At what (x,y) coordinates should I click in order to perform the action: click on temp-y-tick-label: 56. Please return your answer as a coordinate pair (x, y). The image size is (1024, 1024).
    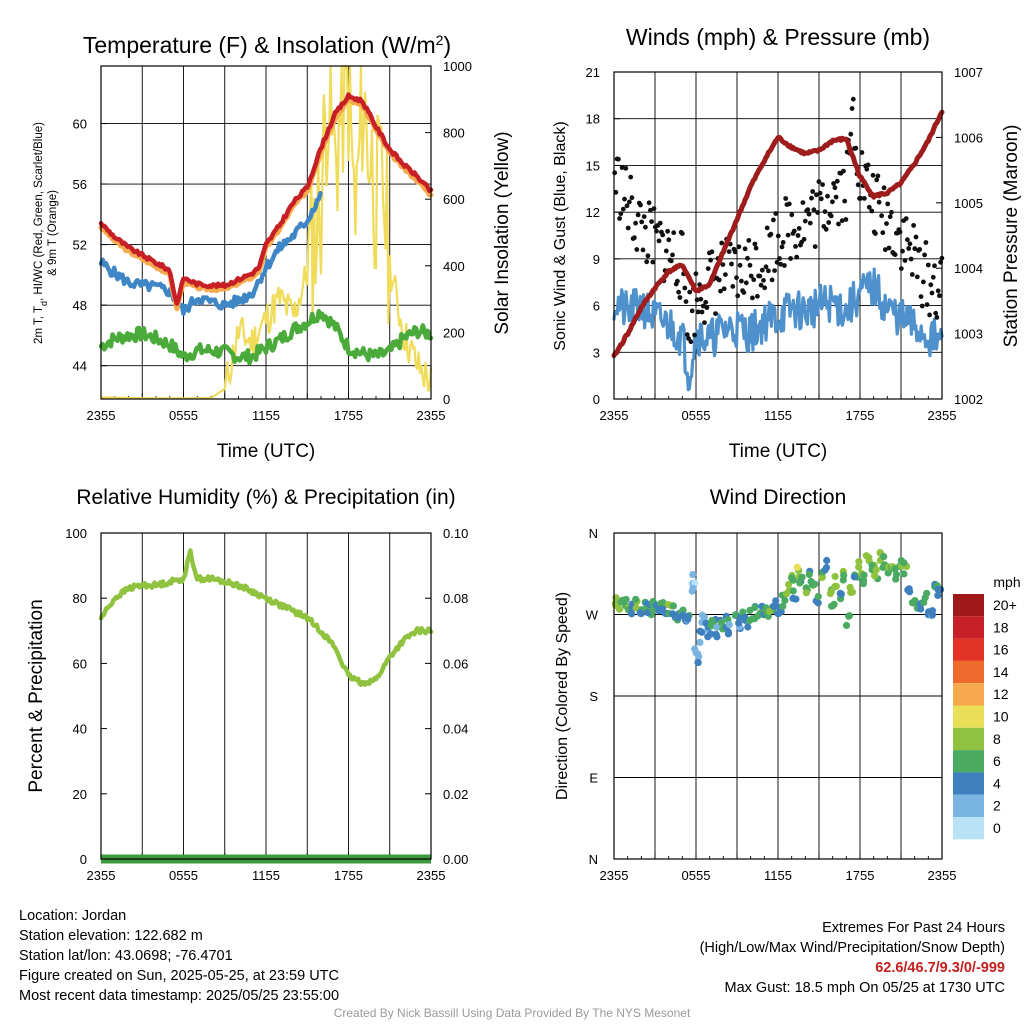
    Looking at the image, I should click on (80, 184).